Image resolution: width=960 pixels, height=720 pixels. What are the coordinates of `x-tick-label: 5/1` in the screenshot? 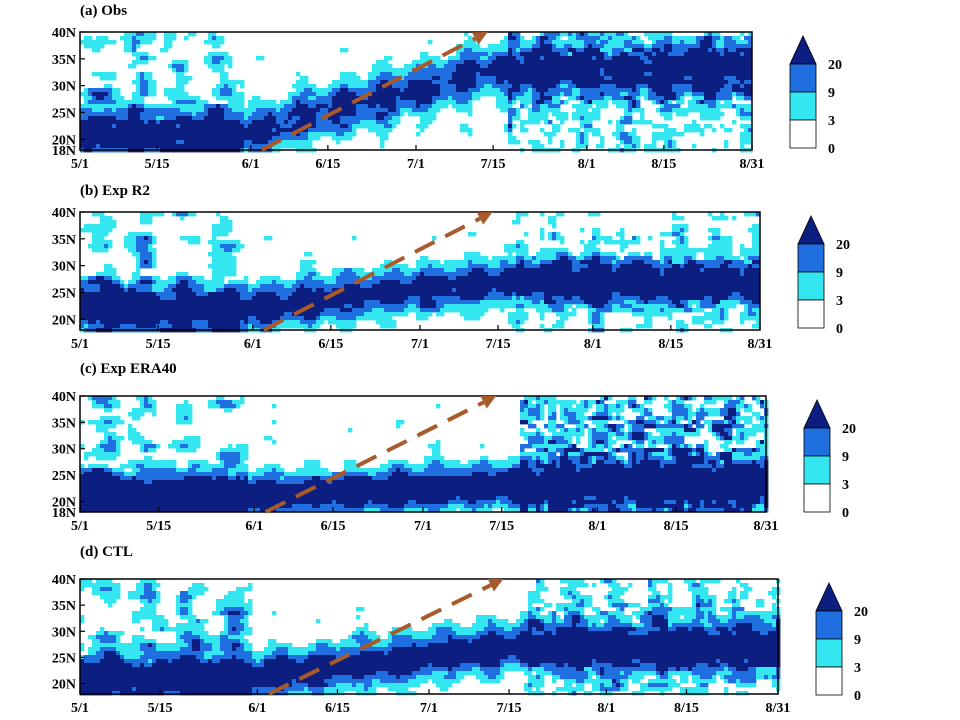 It's located at (80, 164).